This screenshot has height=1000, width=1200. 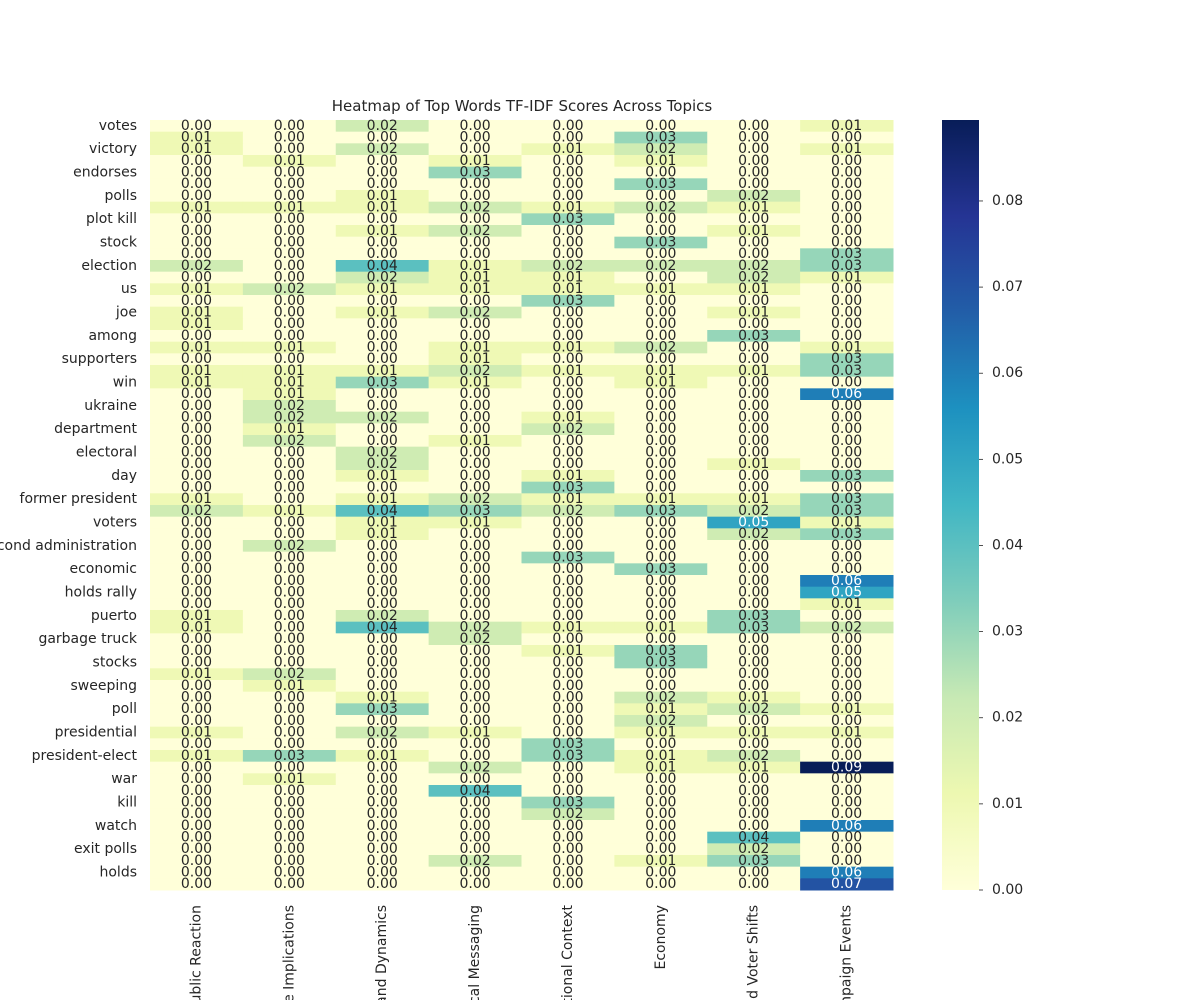 I want to click on y-tick-label: department, so click(x=95, y=429).